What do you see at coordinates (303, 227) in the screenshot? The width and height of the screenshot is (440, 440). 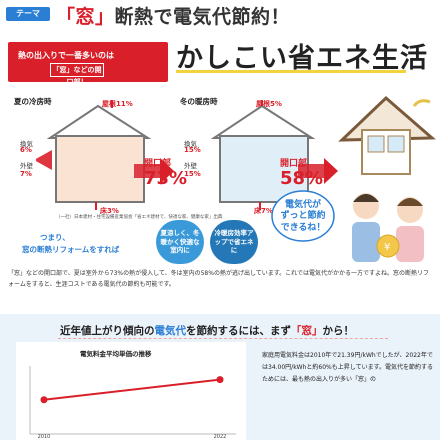 I see `bubble-line3: できるね！` at bounding box center [303, 227].